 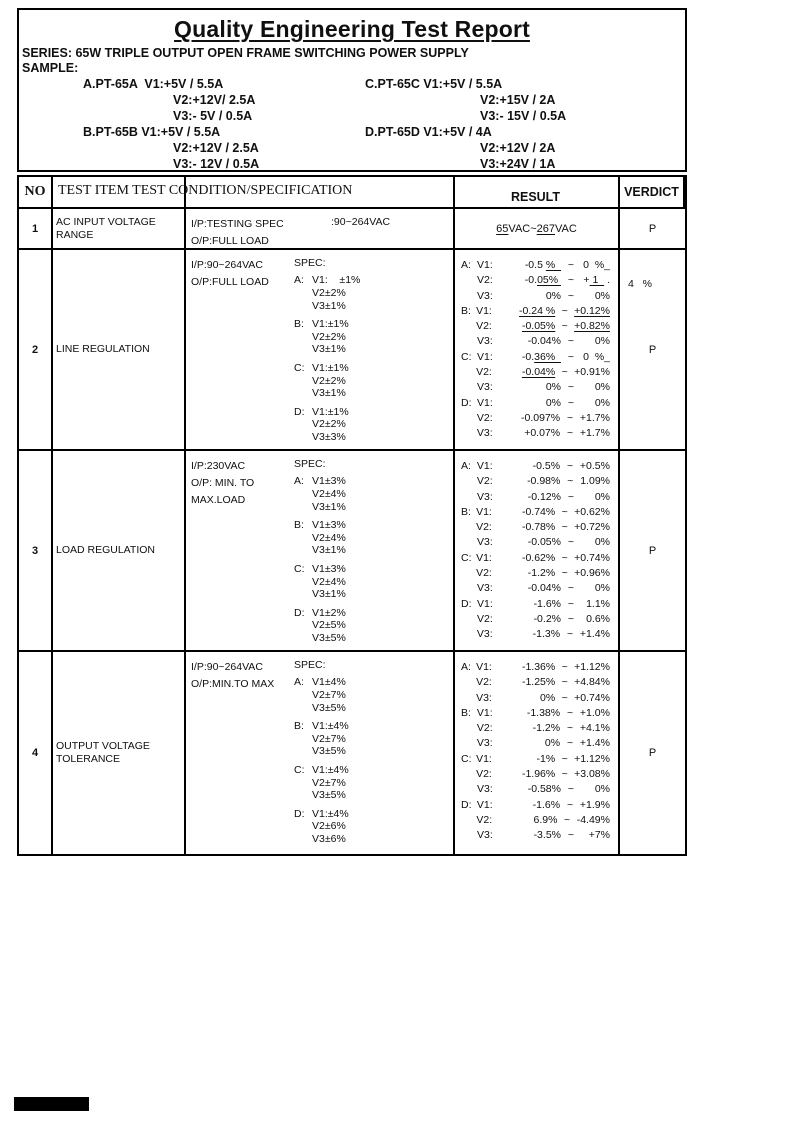 What do you see at coordinates (105, 550) in the screenshot?
I see `test-item-label: LOAD REGULATION` at bounding box center [105, 550].